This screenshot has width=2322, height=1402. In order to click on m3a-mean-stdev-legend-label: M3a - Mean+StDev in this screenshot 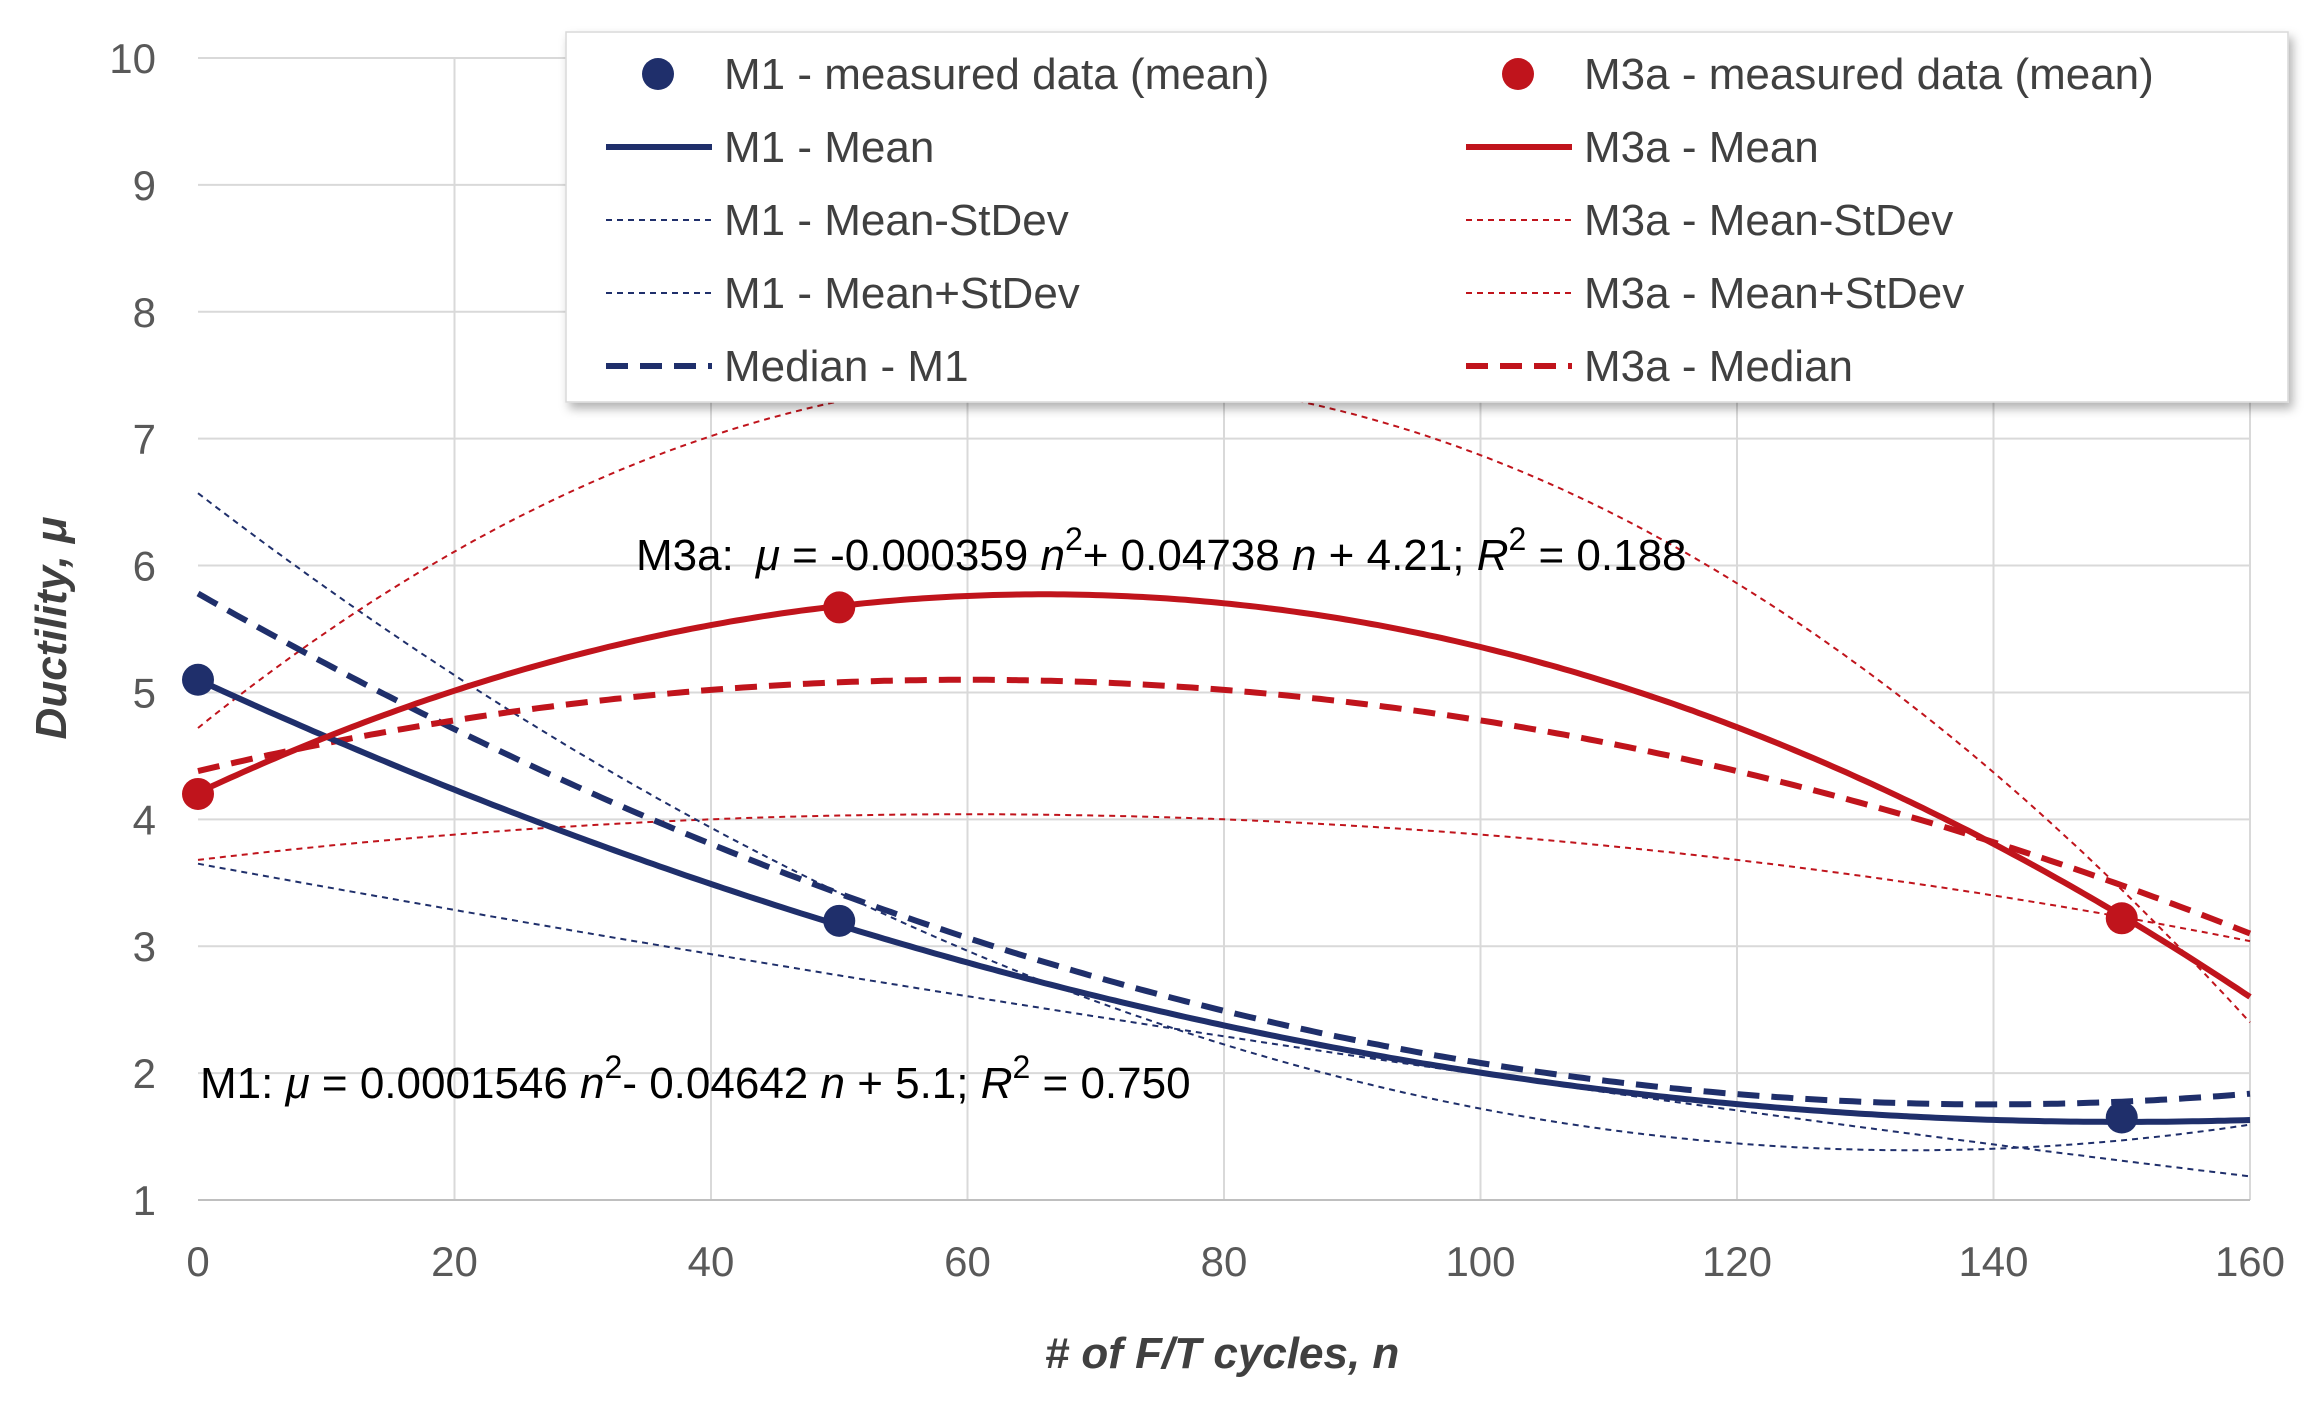, I will do `click(1774, 293)`.